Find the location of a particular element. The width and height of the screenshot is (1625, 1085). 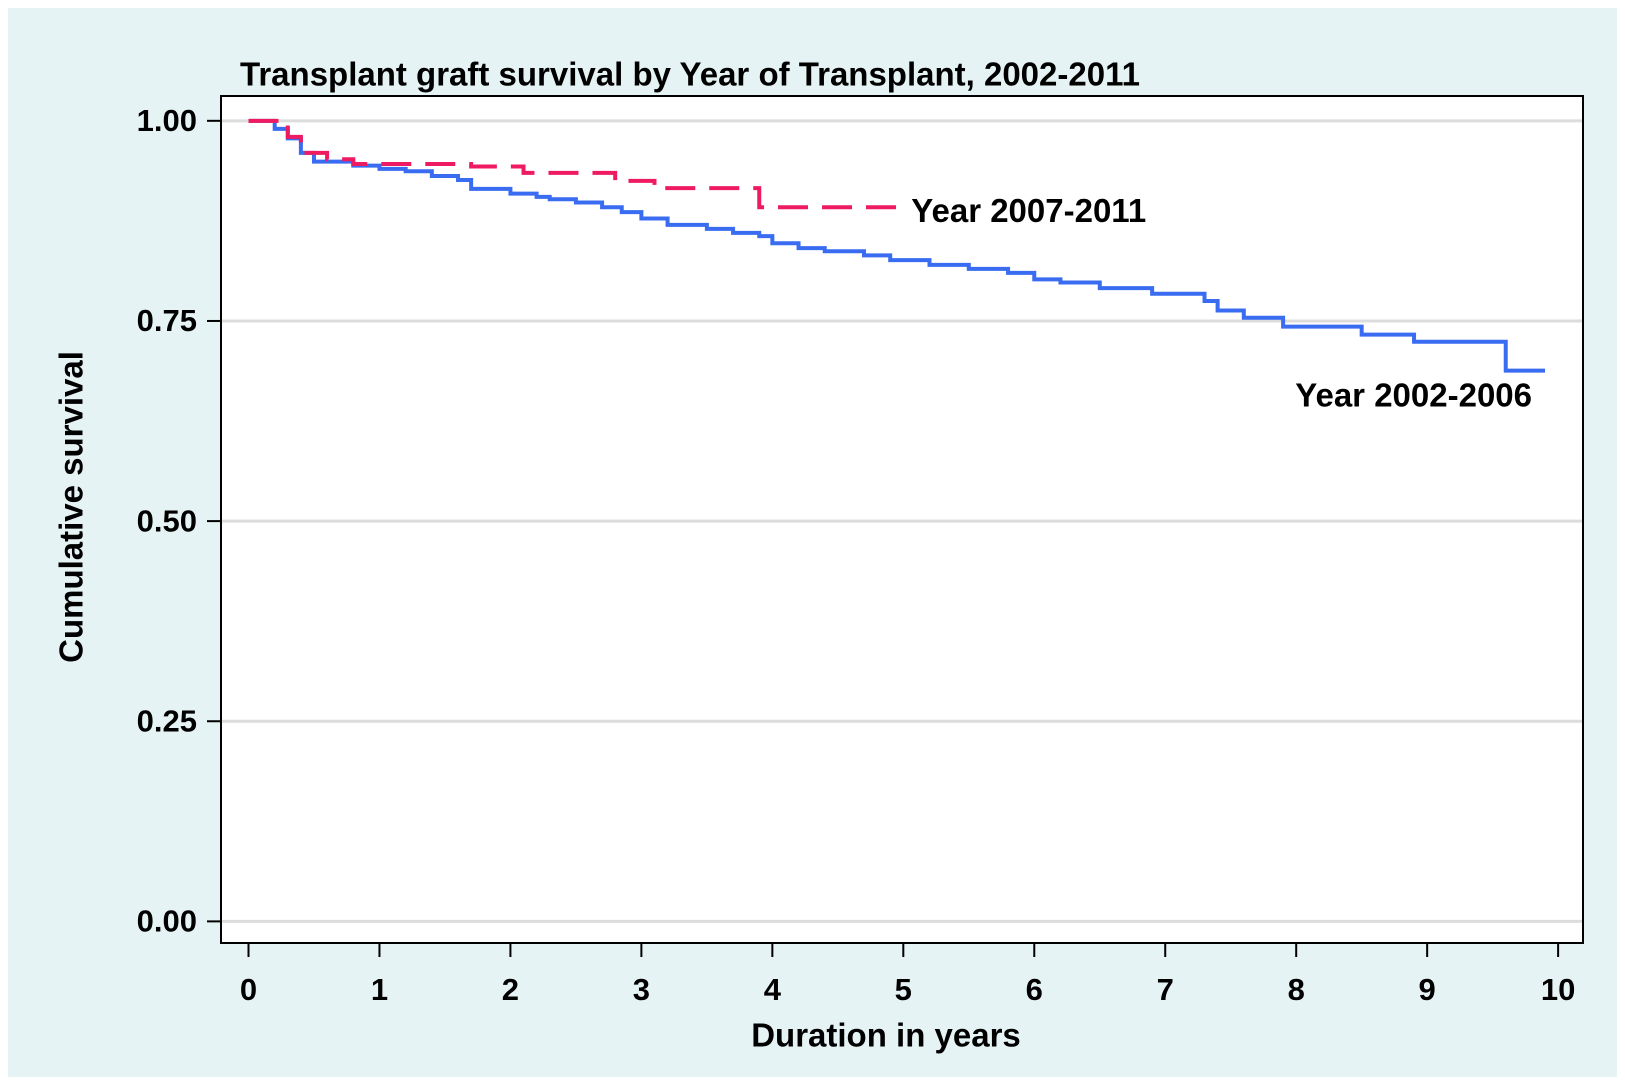

x-tick-label: 5 is located at coordinates (903, 989).